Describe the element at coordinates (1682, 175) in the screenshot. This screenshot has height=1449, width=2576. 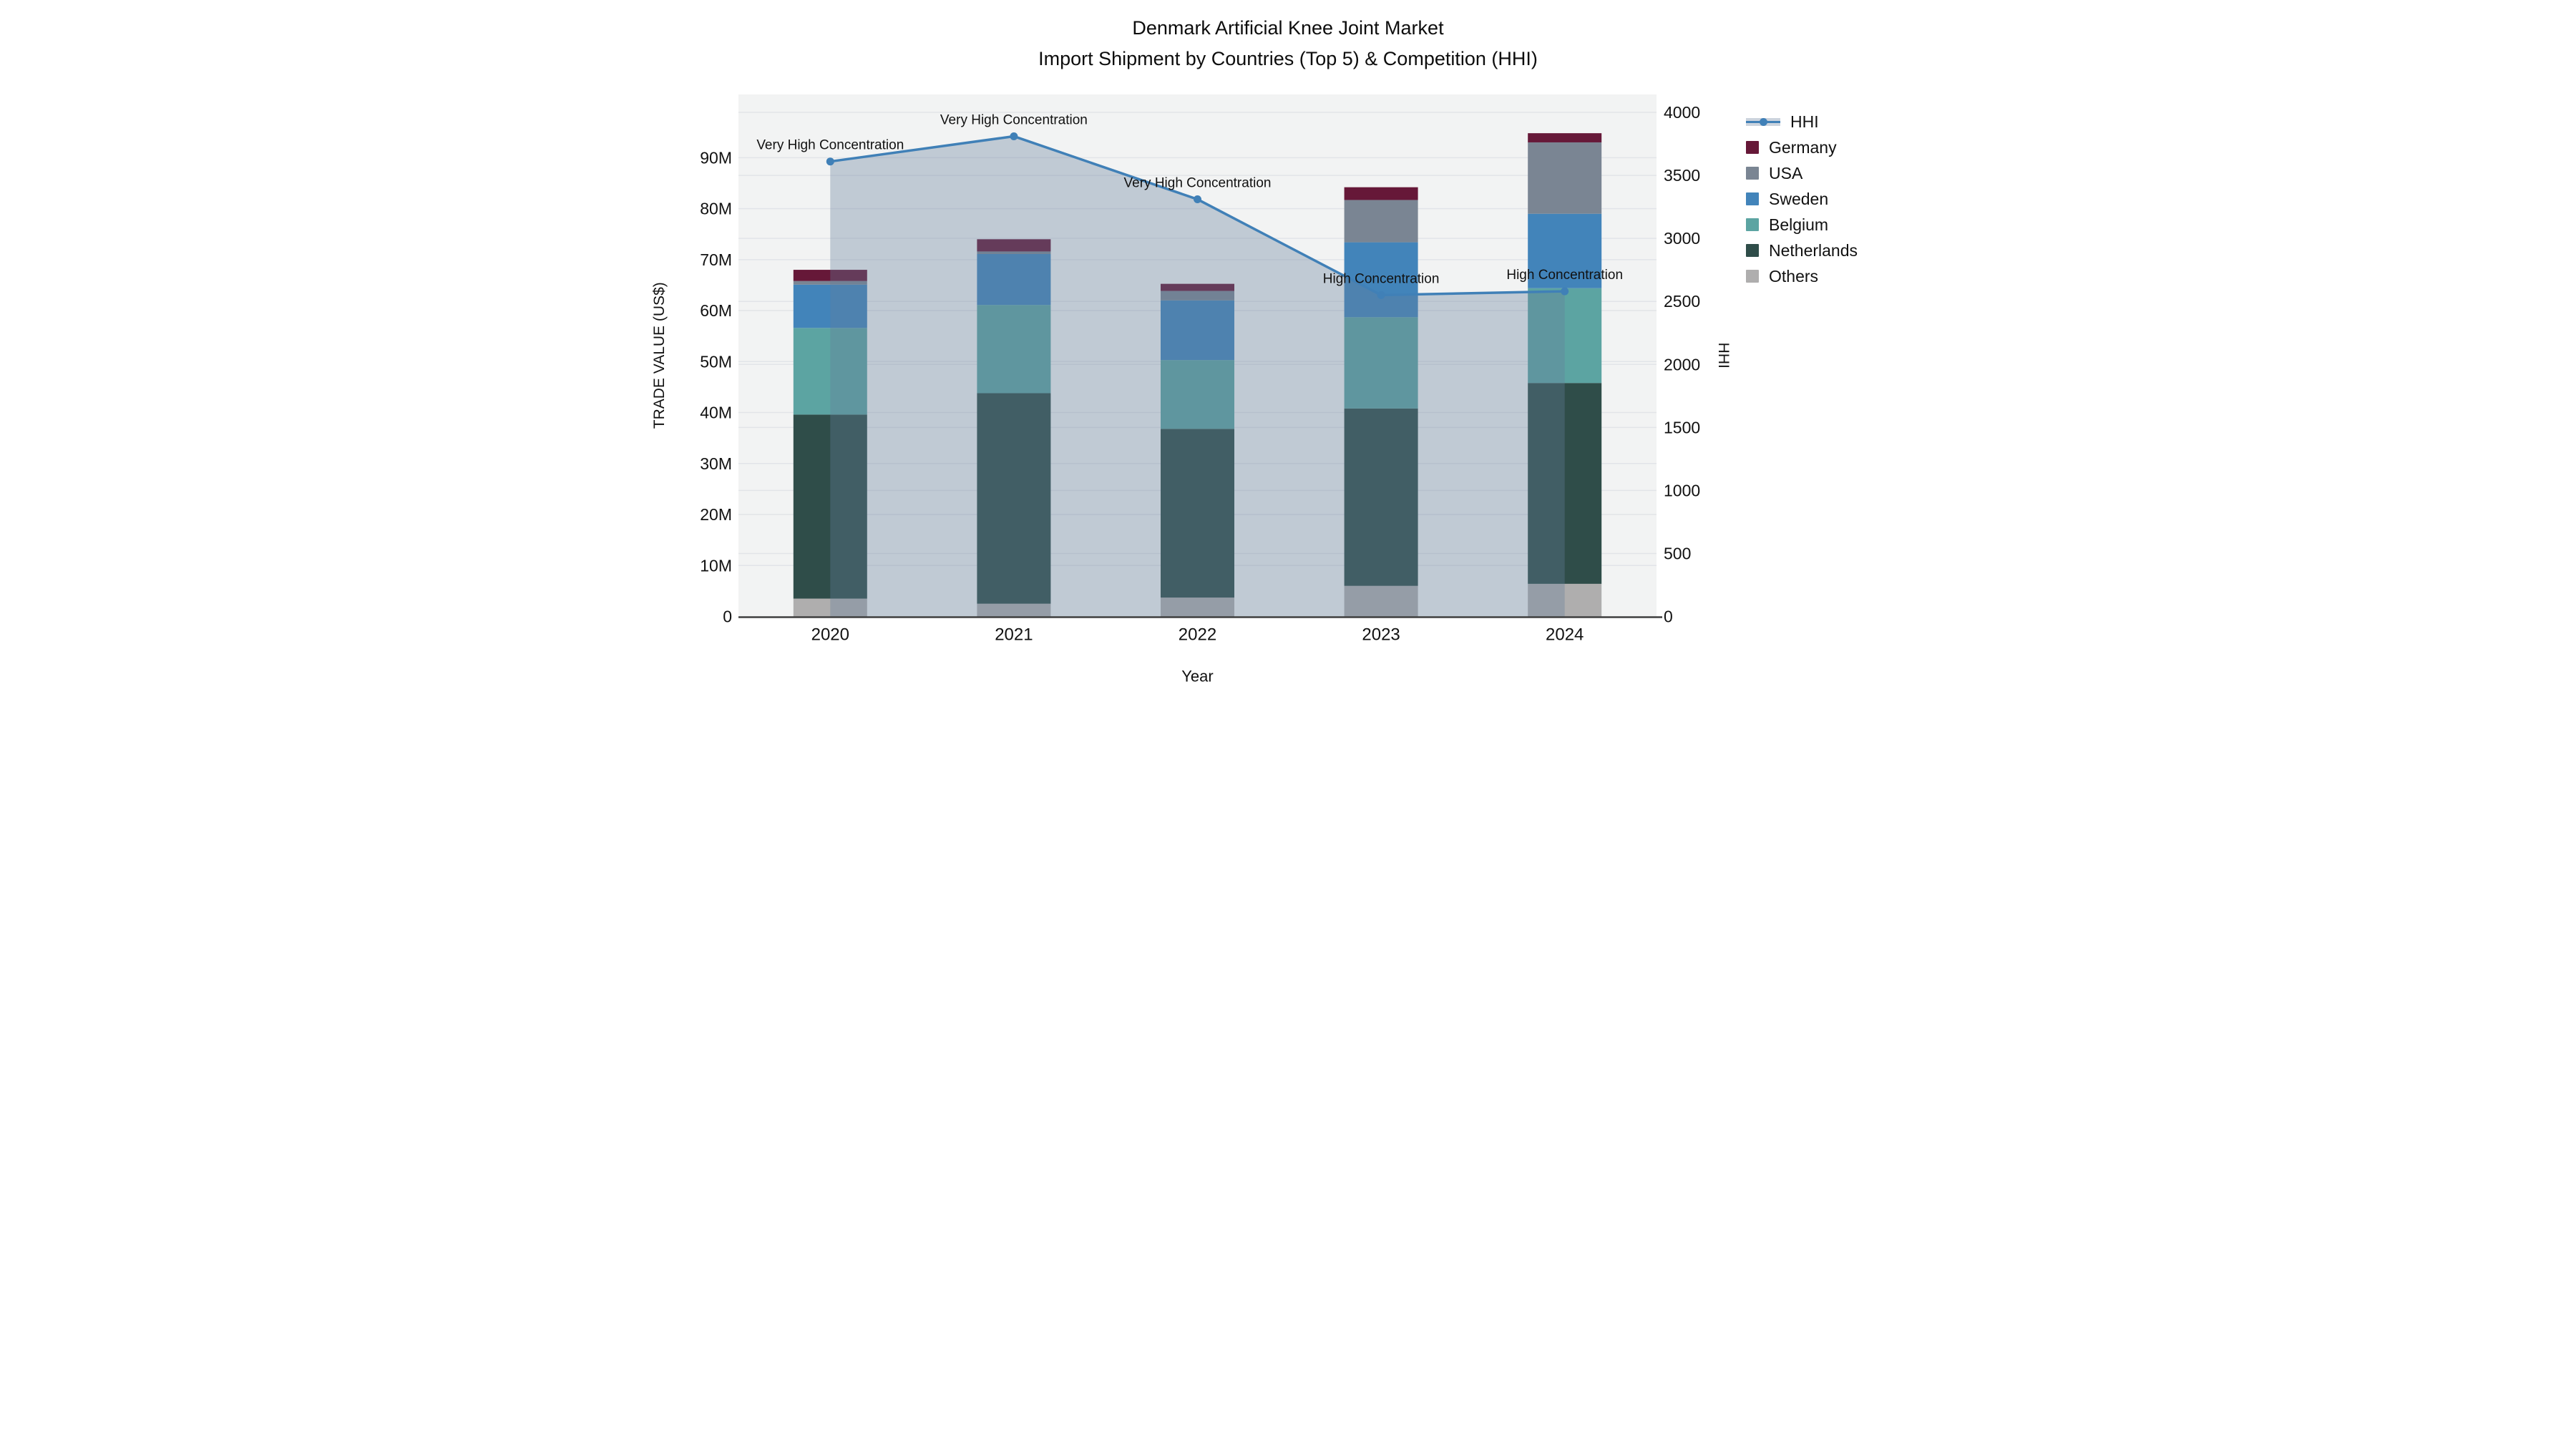
I see `y-right-tick: 3500` at that location.